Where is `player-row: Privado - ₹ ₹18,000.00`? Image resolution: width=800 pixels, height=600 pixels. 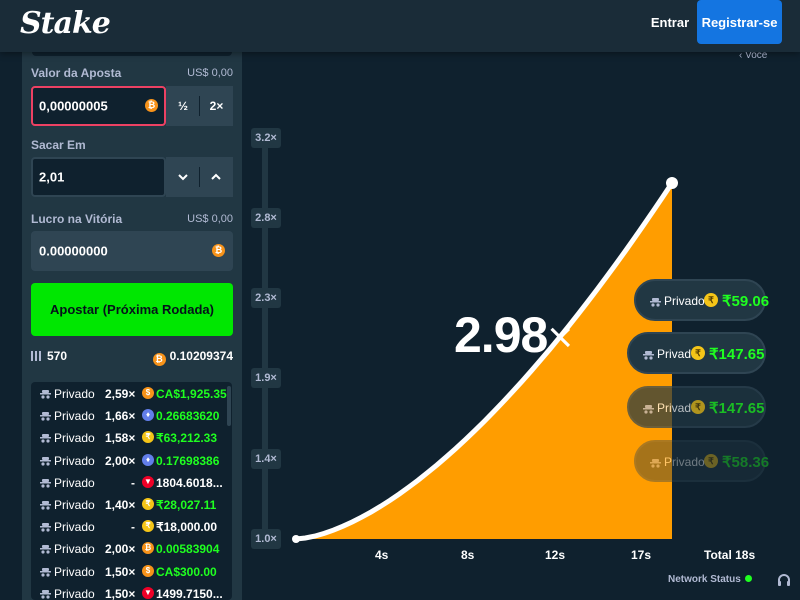
player-row: Privado - ₹ ₹18,000.00 is located at coordinates (131, 527).